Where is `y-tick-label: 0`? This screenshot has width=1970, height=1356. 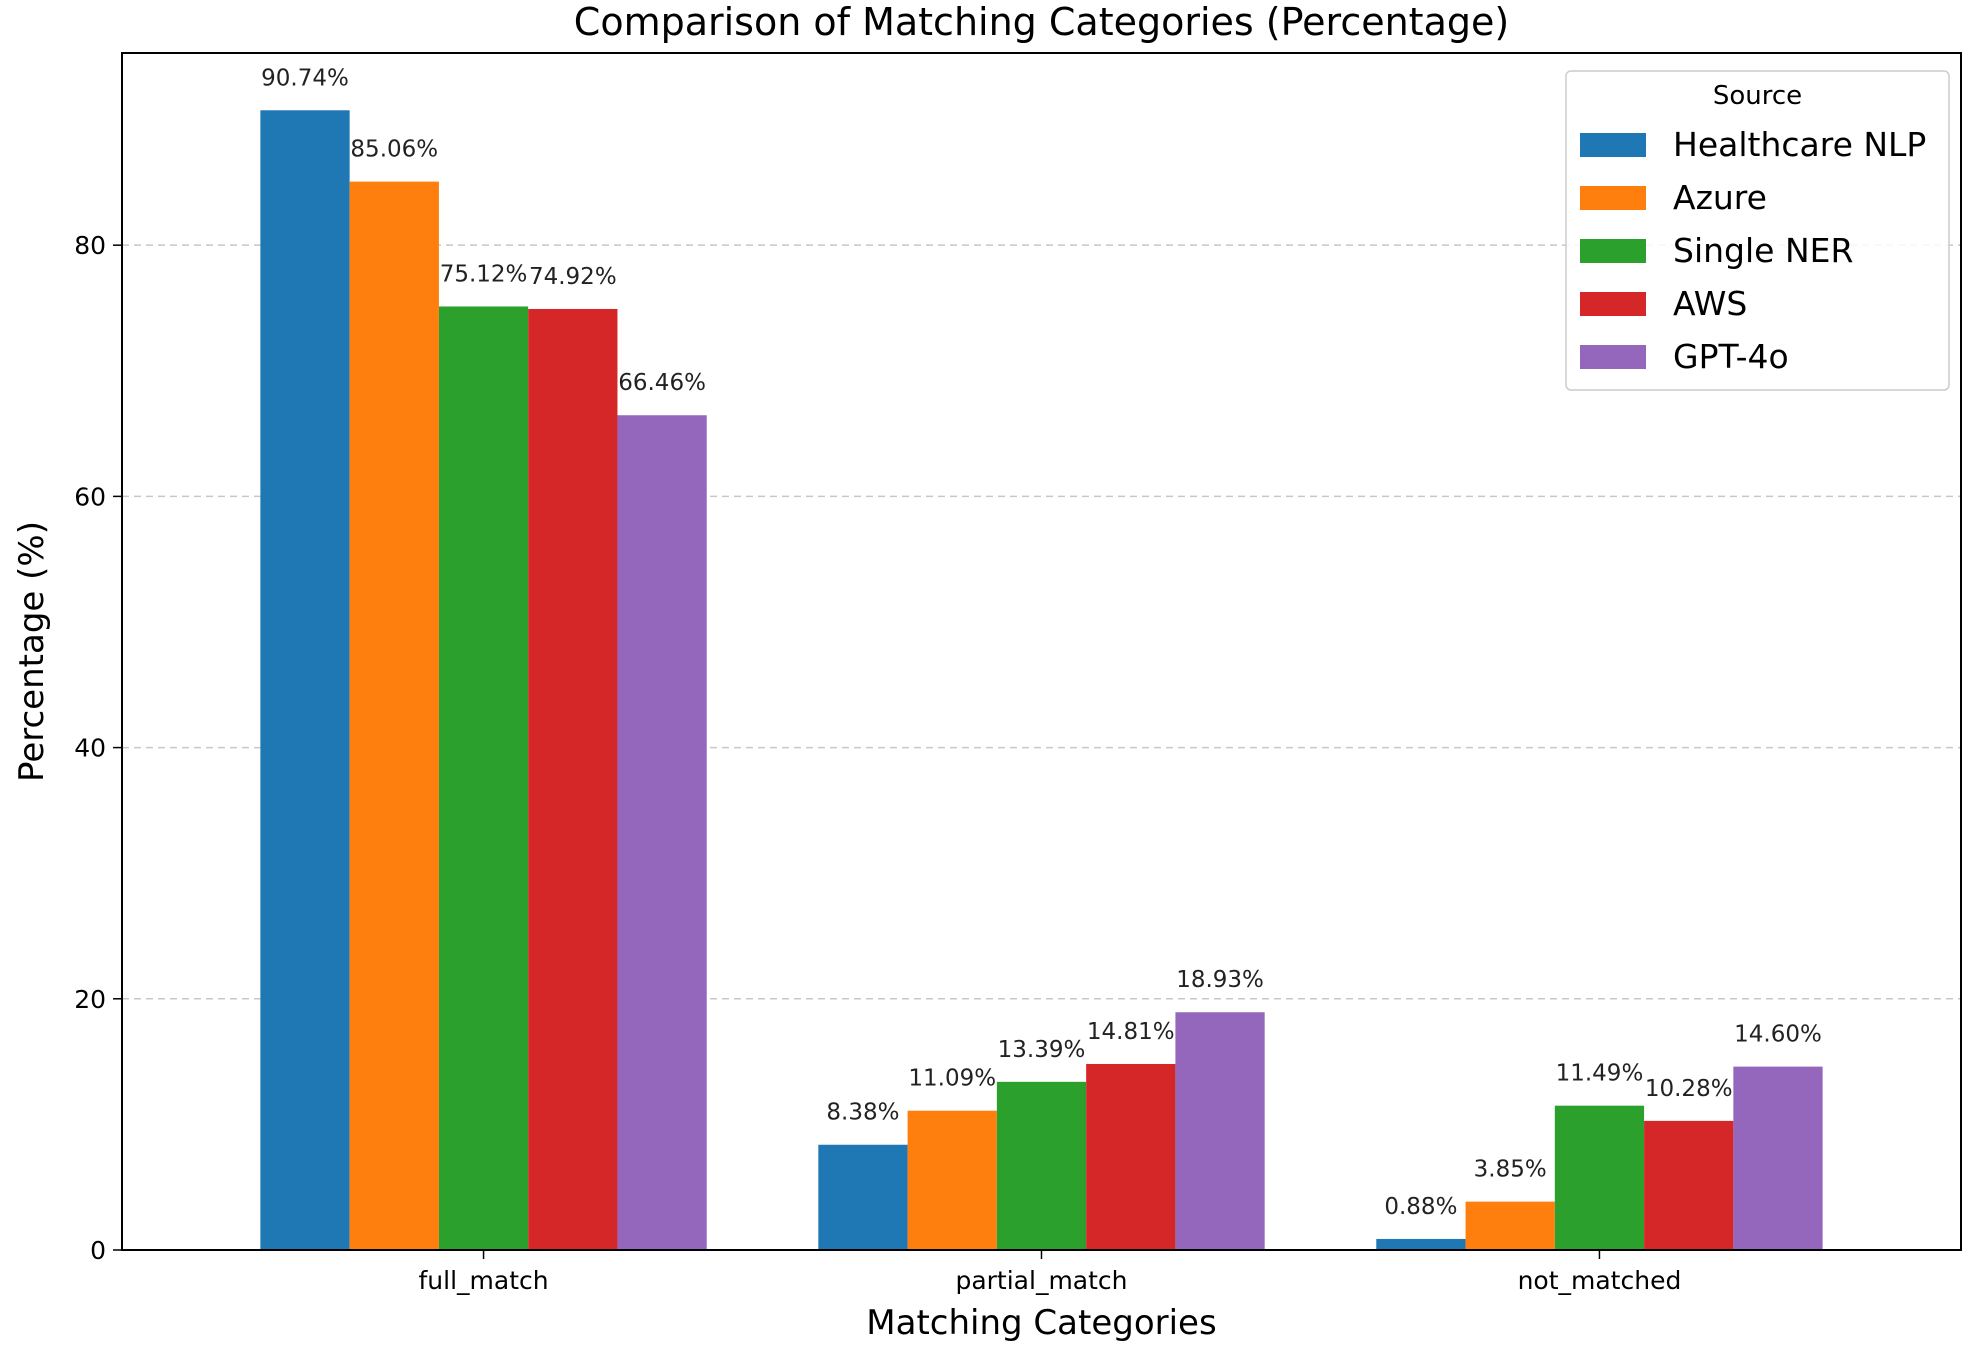
y-tick-label: 0 is located at coordinates (98, 1250).